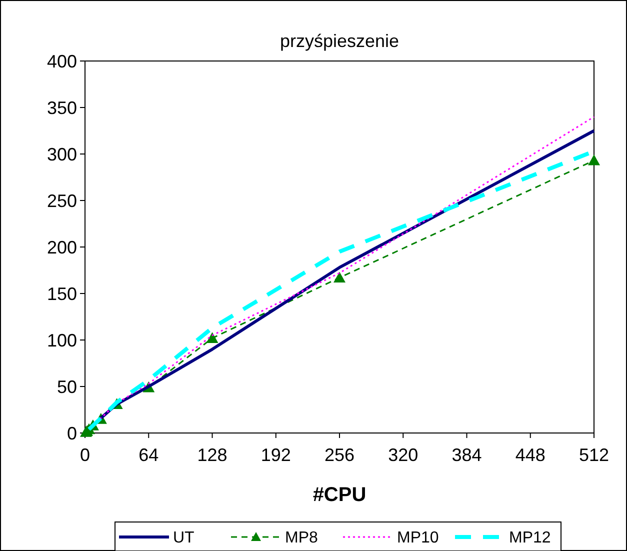  What do you see at coordinates (61, 154) in the screenshot?
I see `y-tick-label: 300` at bounding box center [61, 154].